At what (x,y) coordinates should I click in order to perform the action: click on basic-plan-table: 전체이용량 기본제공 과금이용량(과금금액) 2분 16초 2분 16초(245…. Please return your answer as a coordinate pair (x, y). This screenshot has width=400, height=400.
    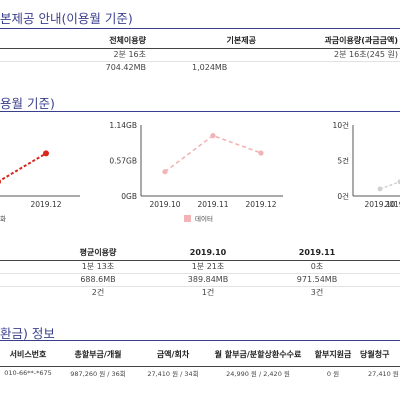
    Looking at the image, I should click on (200, 53).